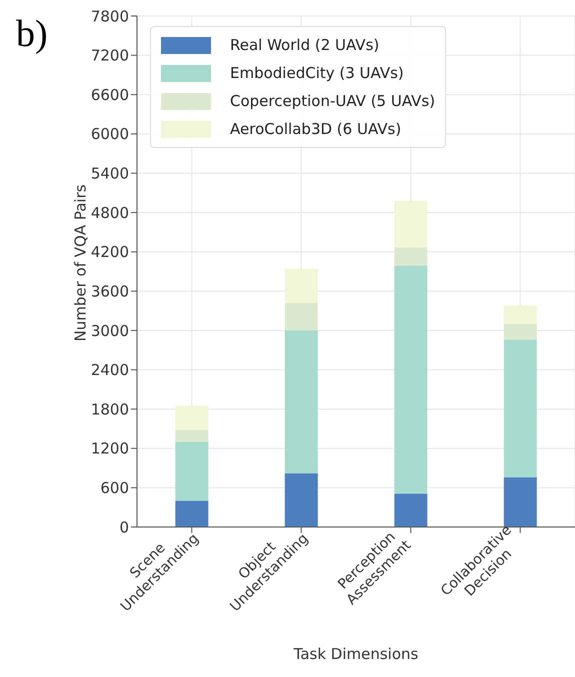 Image resolution: width=575 pixels, height=677 pixels. I want to click on y-tick-label: 5400, so click(109, 173).